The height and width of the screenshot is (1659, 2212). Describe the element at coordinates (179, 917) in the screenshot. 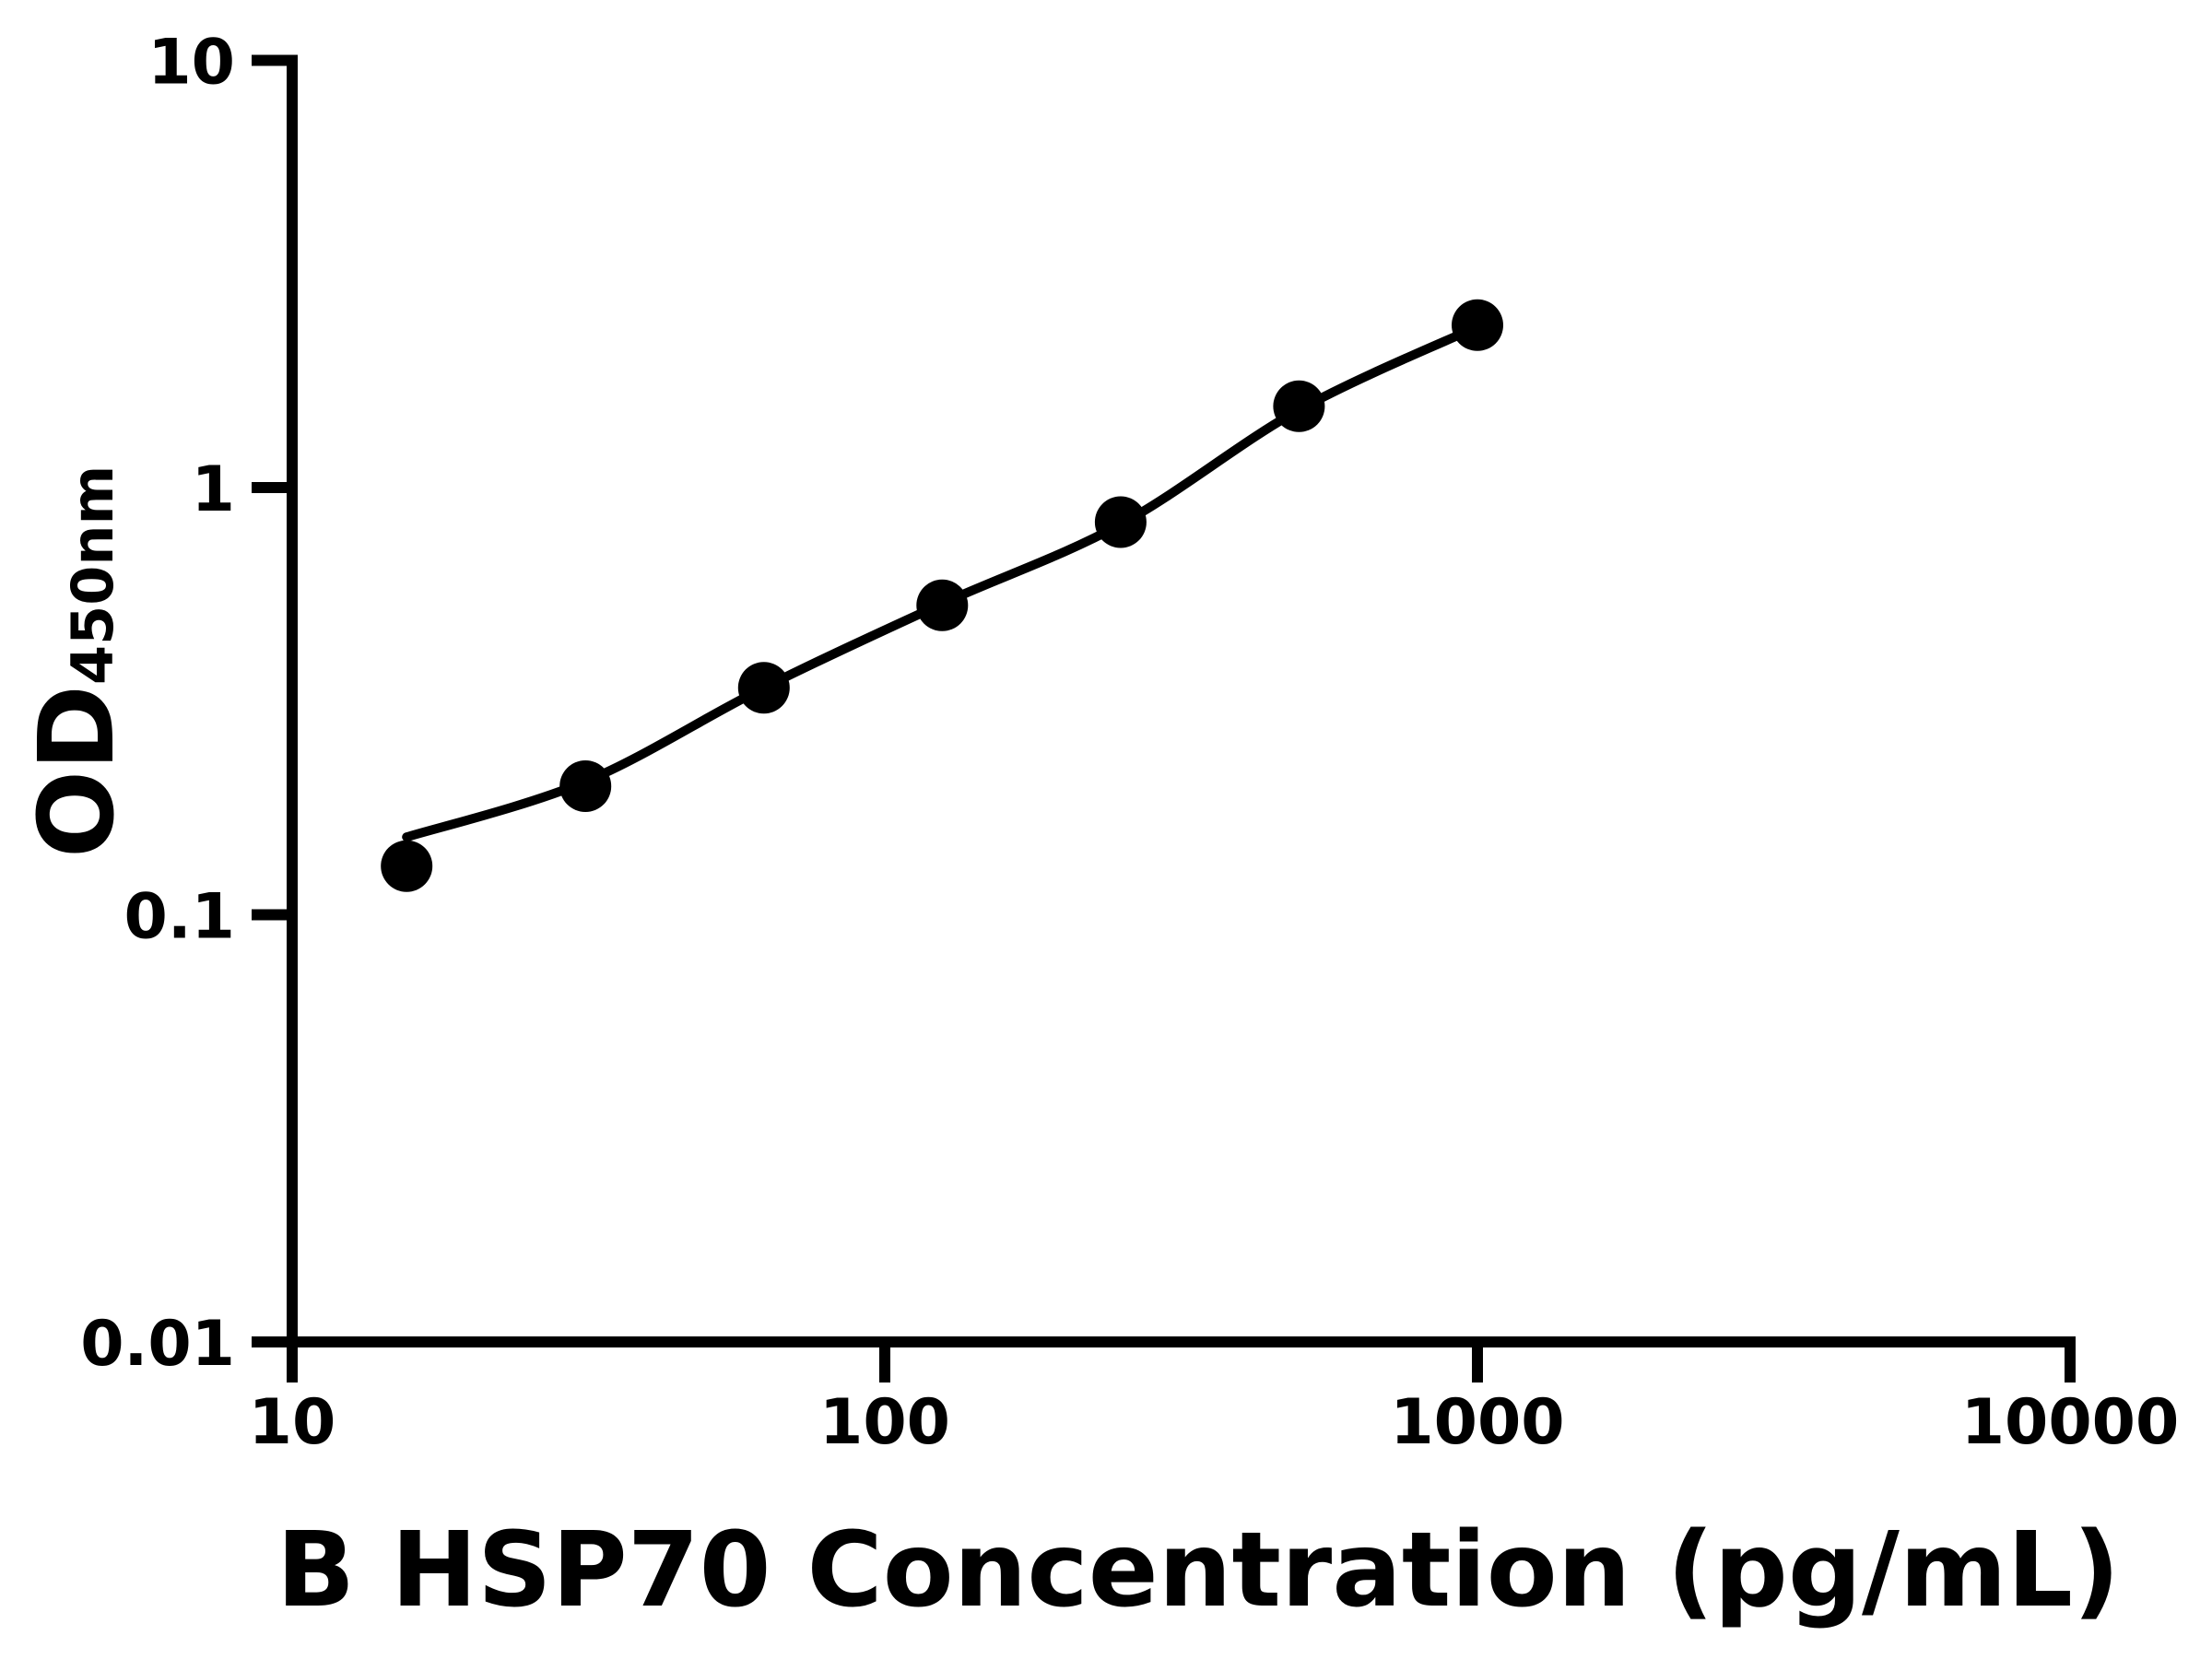

I see `y-tick-label: 0.1` at that location.